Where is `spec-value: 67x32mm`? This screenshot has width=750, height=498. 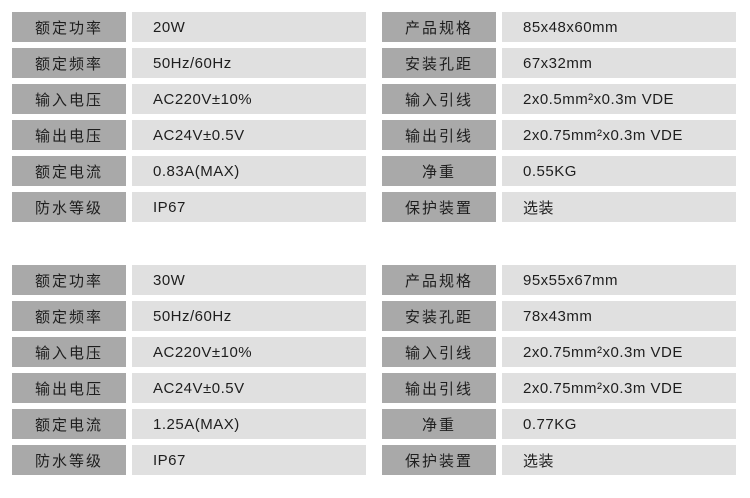 spec-value: 67x32mm is located at coordinates (619, 63).